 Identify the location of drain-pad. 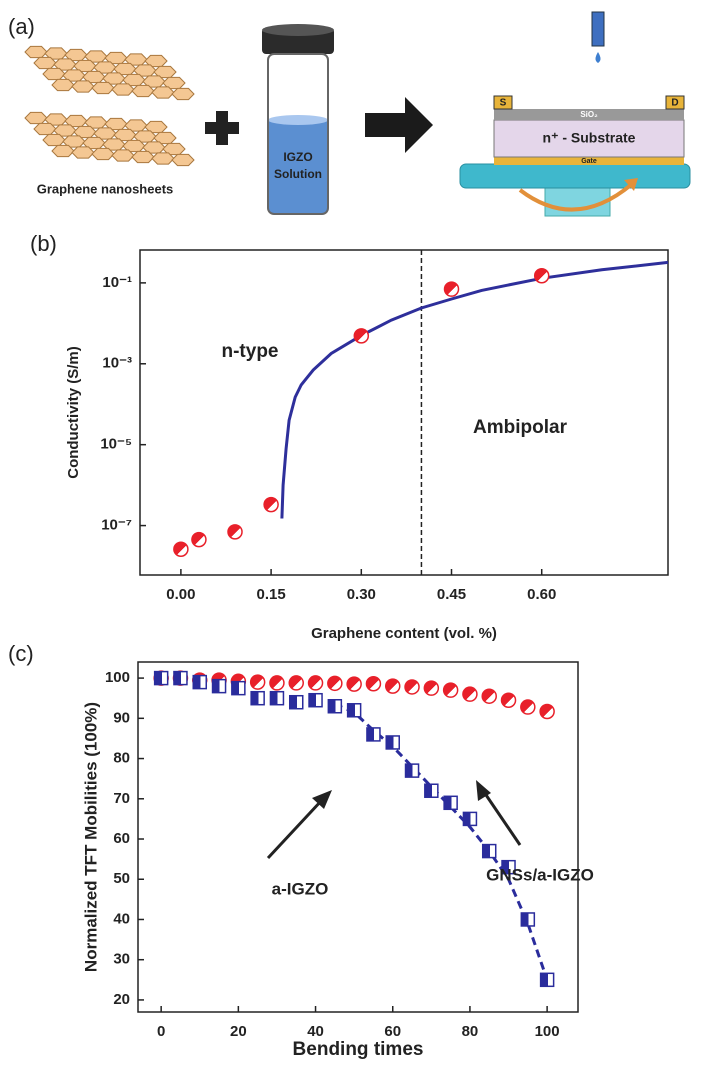
(675, 102).